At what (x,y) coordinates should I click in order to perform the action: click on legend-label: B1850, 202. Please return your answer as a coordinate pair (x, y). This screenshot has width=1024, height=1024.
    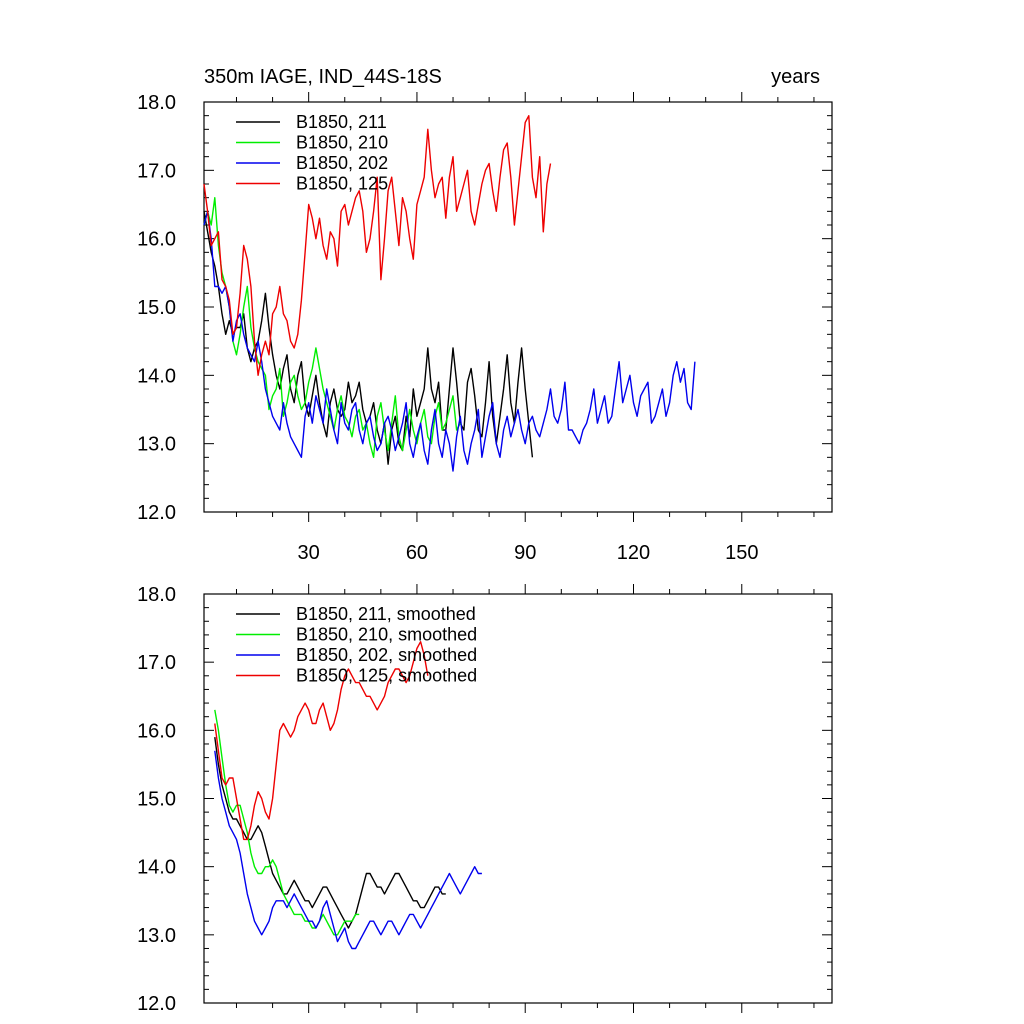
    Looking at the image, I should click on (342, 163).